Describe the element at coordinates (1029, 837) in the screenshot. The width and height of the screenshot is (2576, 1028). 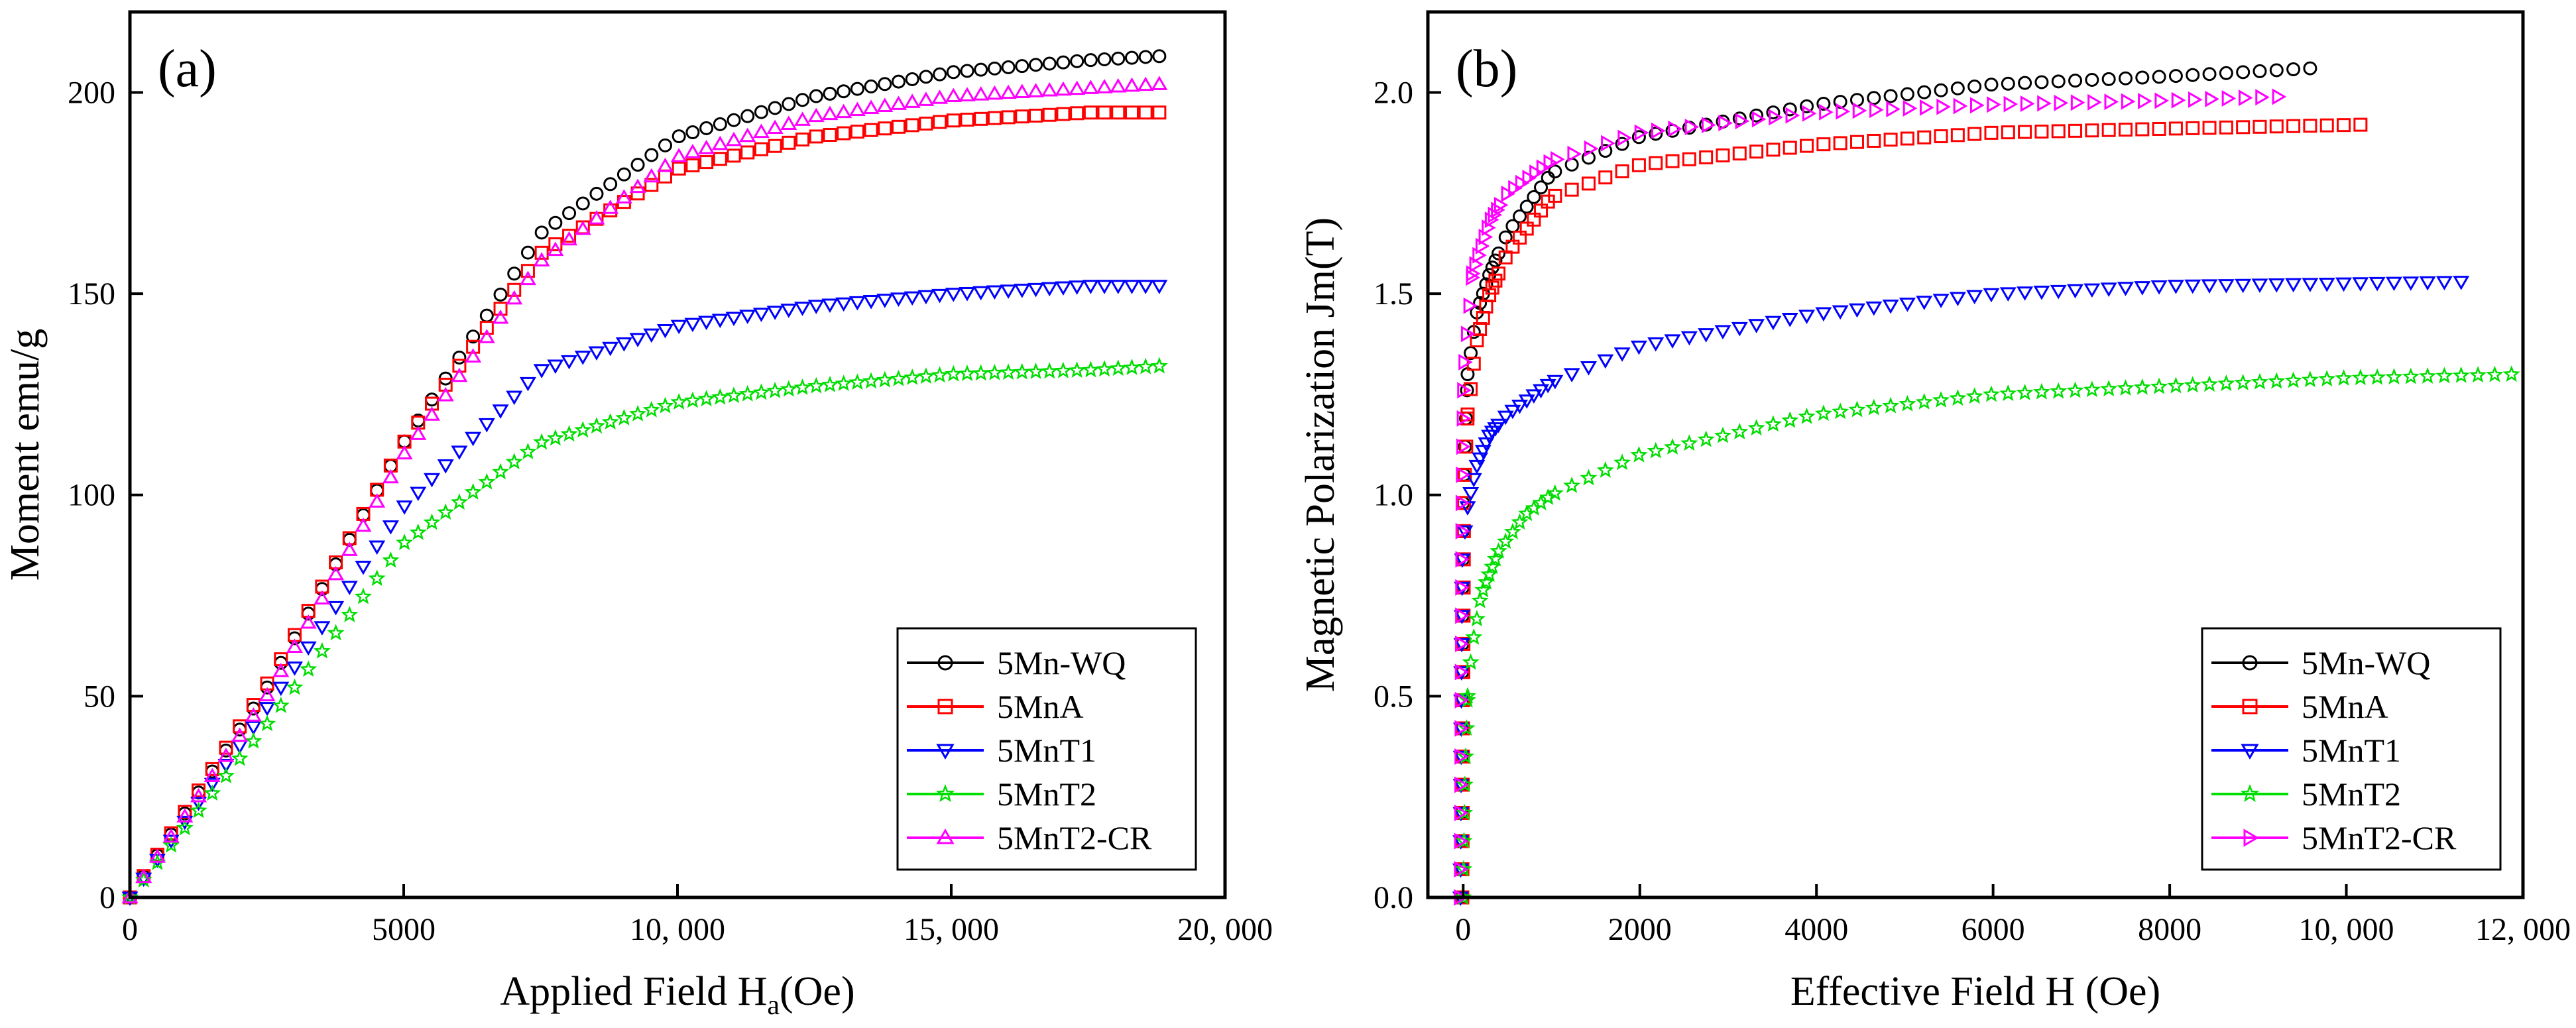
I see `panel-a-legend-item-5MnT2-CR: 5MnT2-CR` at that location.